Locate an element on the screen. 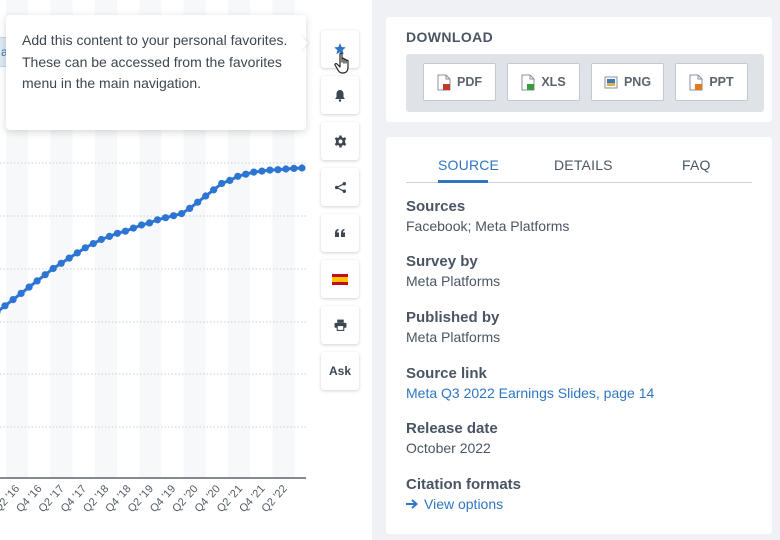  printer-icon is located at coordinates (340, 325).